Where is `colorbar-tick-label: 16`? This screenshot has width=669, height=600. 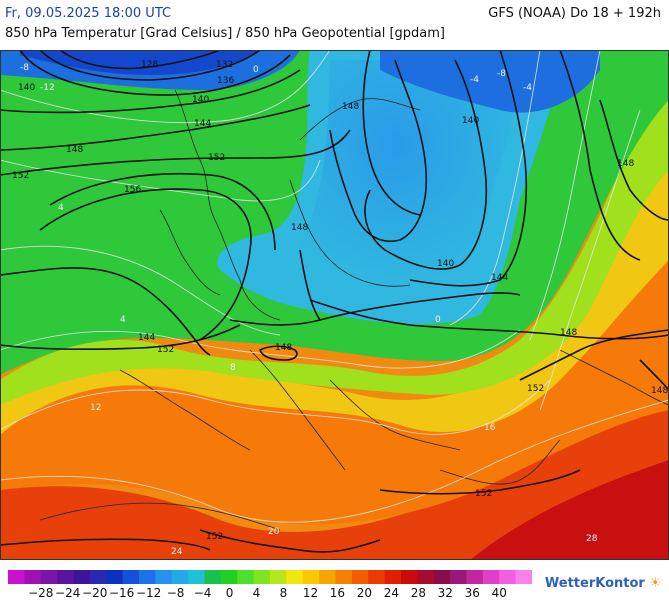 colorbar-tick-label: 16 is located at coordinates (337, 593).